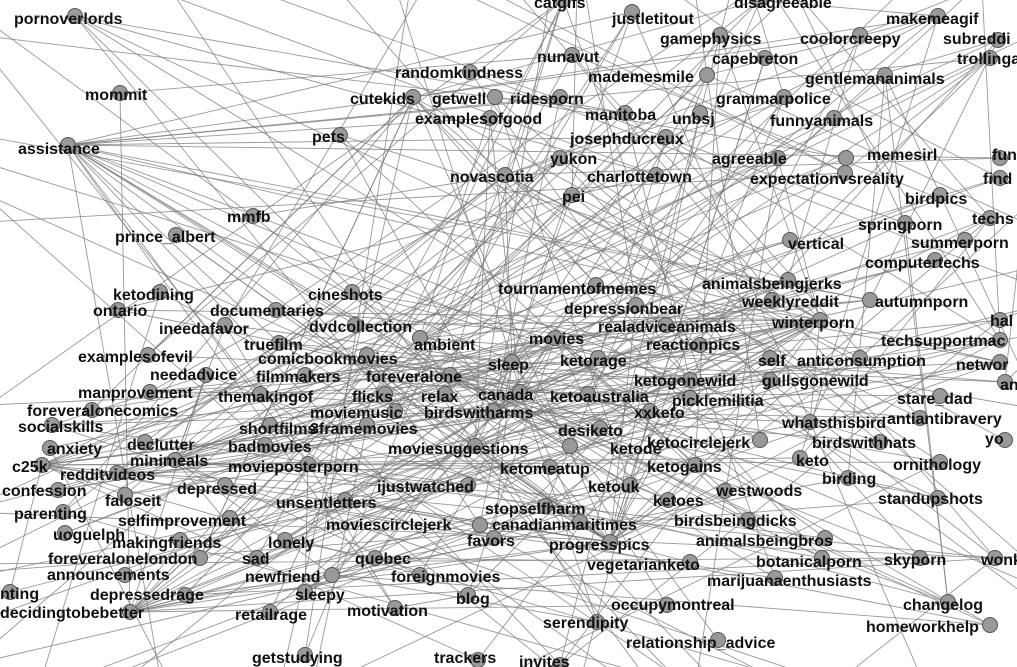 This screenshot has height=667, width=1017. What do you see at coordinates (535, 509) in the screenshot?
I see `graph-node: stopselfharm` at bounding box center [535, 509].